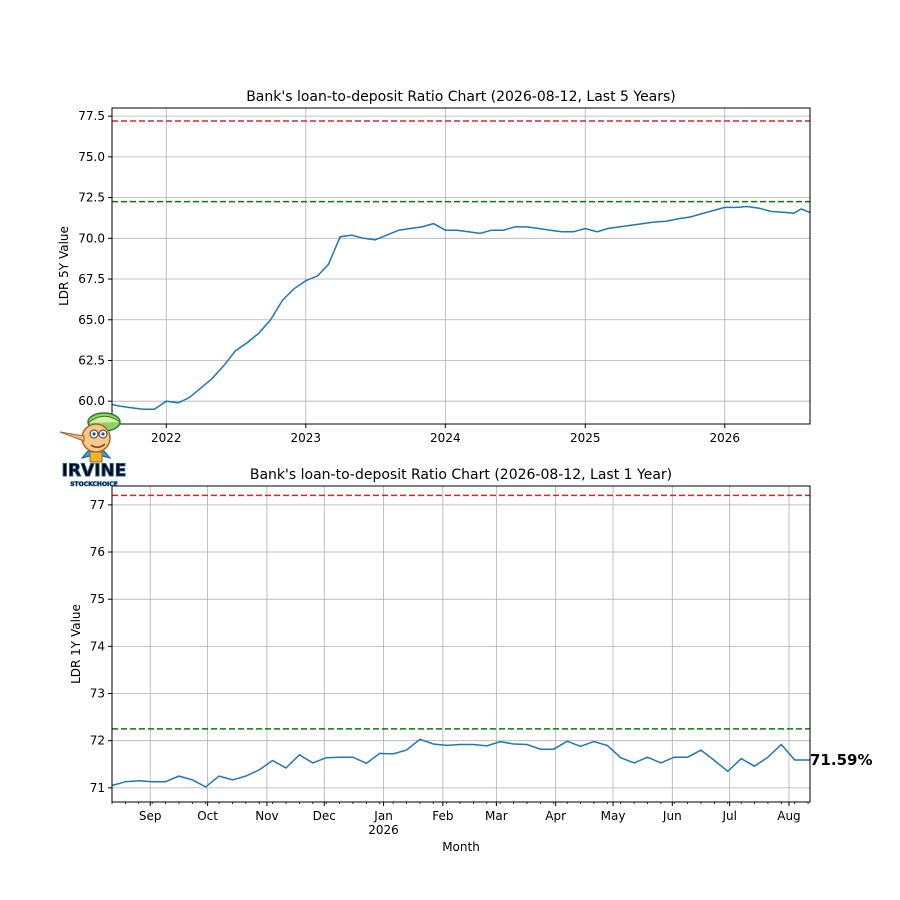 The image size is (900, 900). What do you see at coordinates (97, 599) in the screenshot?
I see `y-tick-label: 75` at bounding box center [97, 599].